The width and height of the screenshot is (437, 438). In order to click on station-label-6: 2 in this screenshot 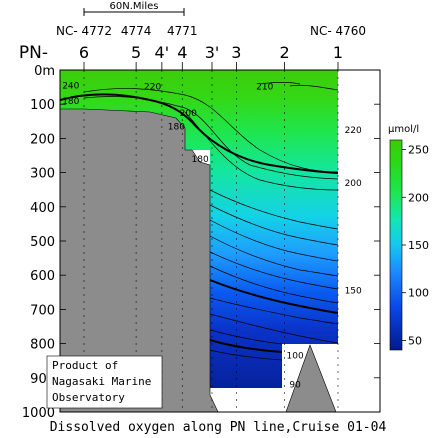, I will do `click(284, 52)`.